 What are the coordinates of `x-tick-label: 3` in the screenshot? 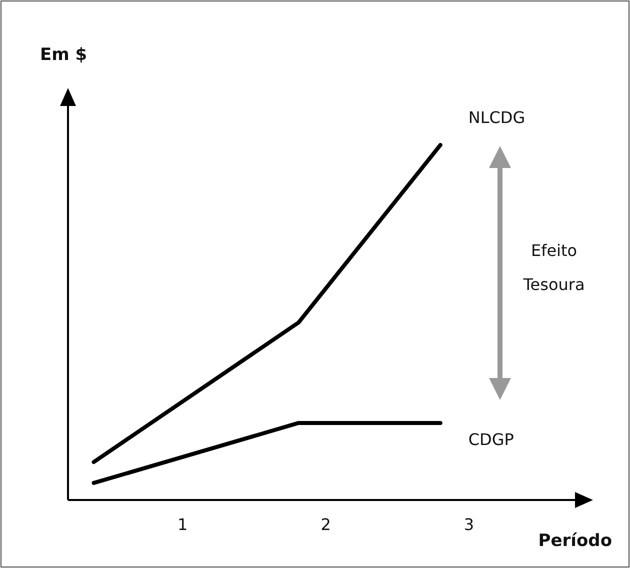 It's located at (469, 524).